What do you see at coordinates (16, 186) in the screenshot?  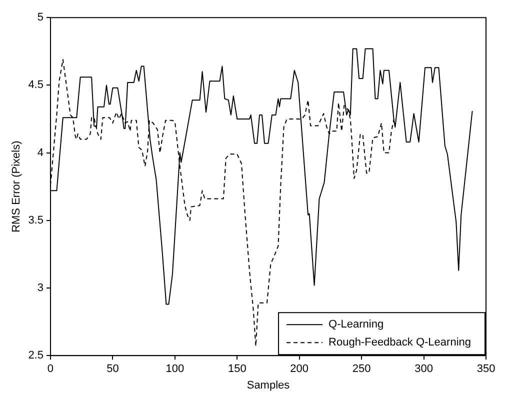 I see `y-axis-title: RMS Error (Pixels)` at bounding box center [16, 186].